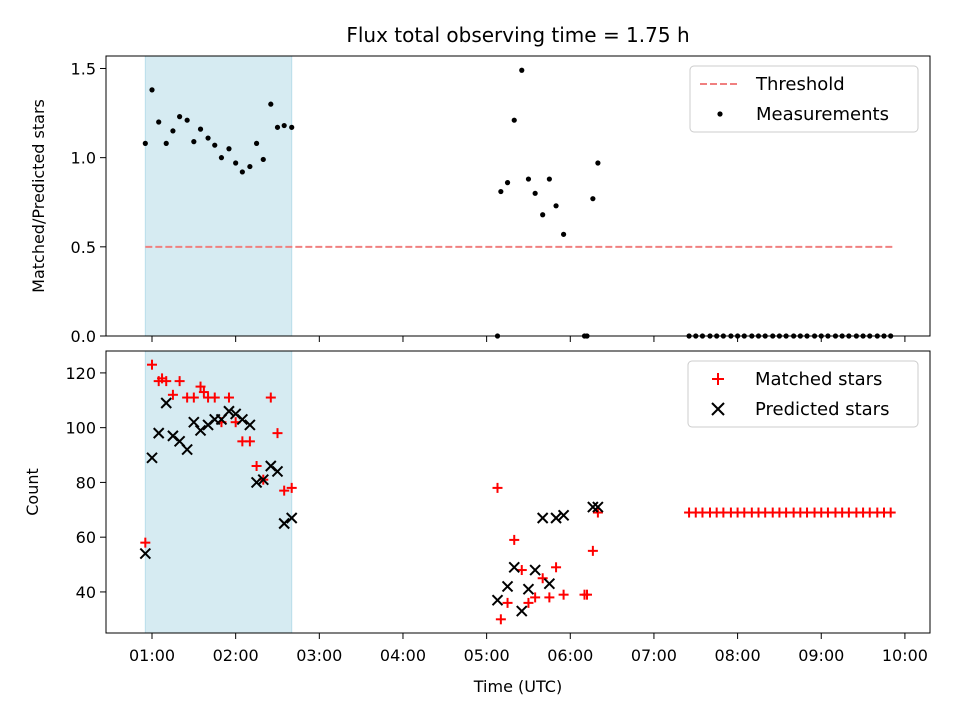 Image resolution: width=960 pixels, height=720 pixels. Describe the element at coordinates (80, 428) in the screenshot. I see `y-tick-label: 100` at that location.